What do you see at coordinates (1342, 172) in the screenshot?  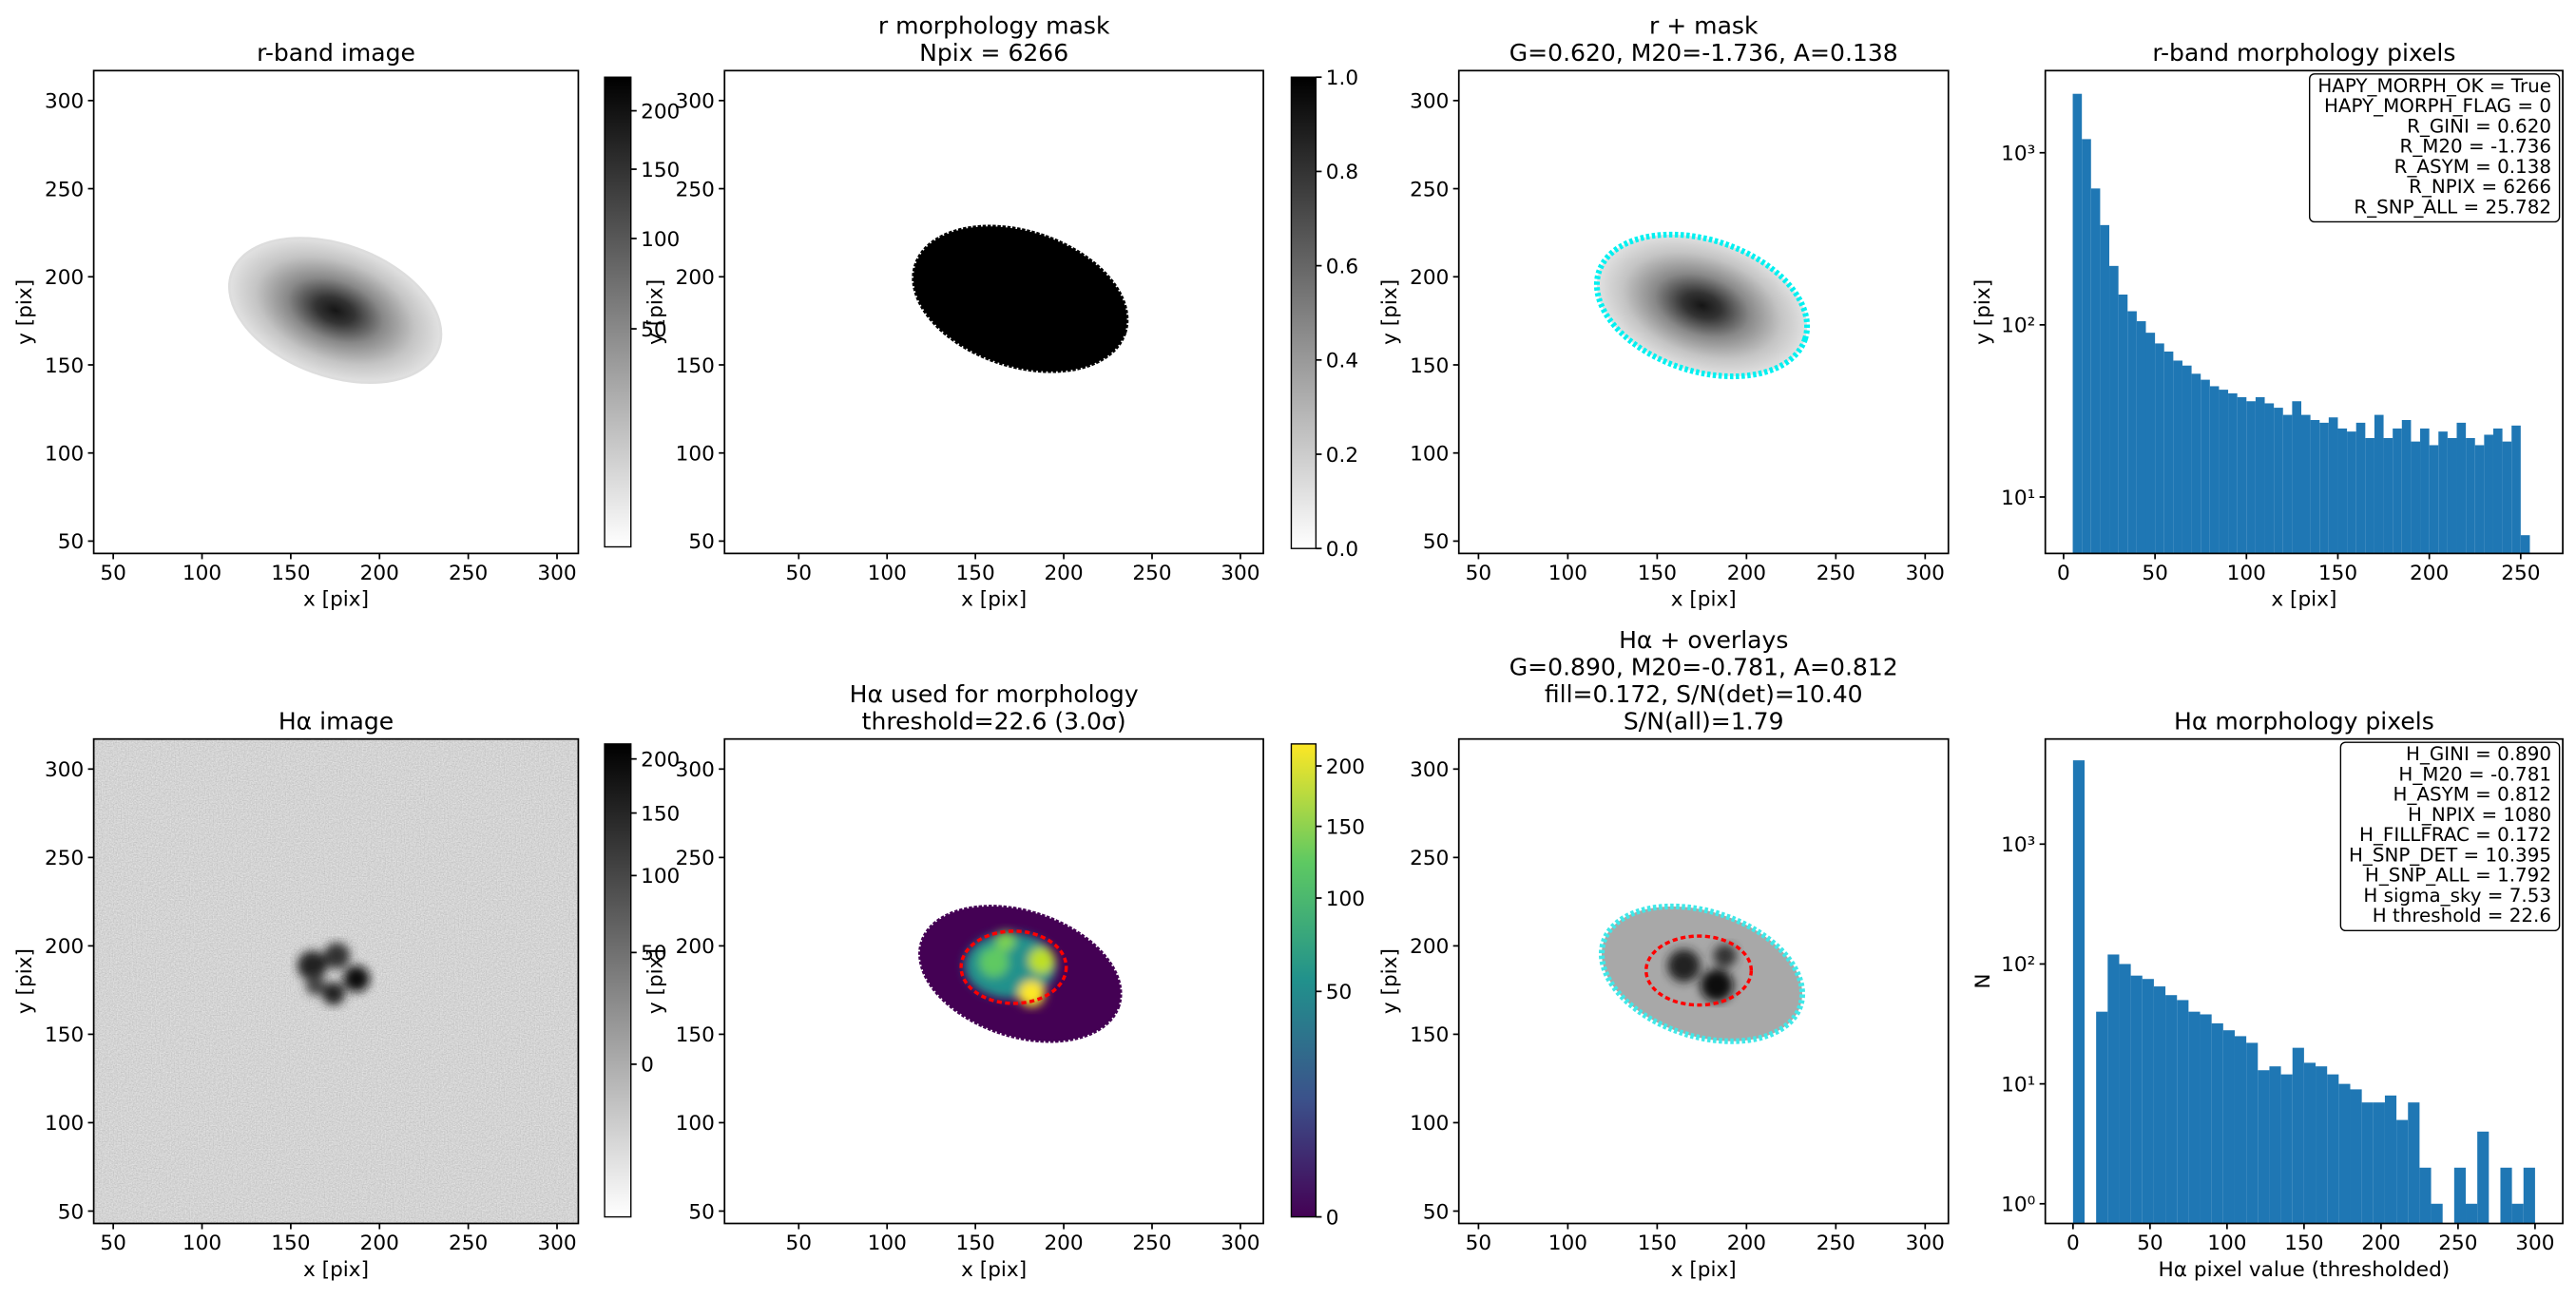 I see `colorbar-tick-label: 0.8` at bounding box center [1342, 172].